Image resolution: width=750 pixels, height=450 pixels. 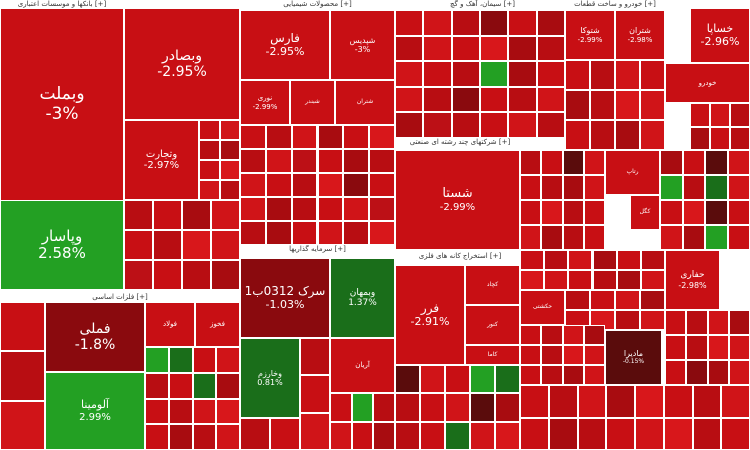 I want to click on treemap-tile-10: فملی -1.8%, so click(x=95, y=337).